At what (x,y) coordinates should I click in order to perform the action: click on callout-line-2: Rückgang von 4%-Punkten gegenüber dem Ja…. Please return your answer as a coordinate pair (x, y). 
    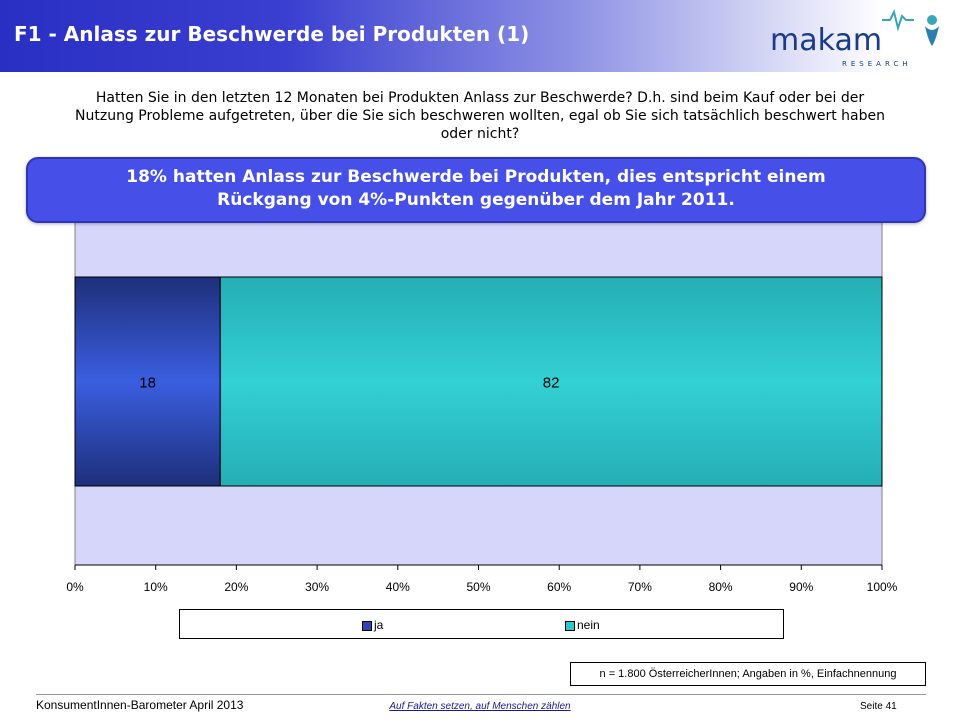
    Looking at the image, I should click on (476, 200).